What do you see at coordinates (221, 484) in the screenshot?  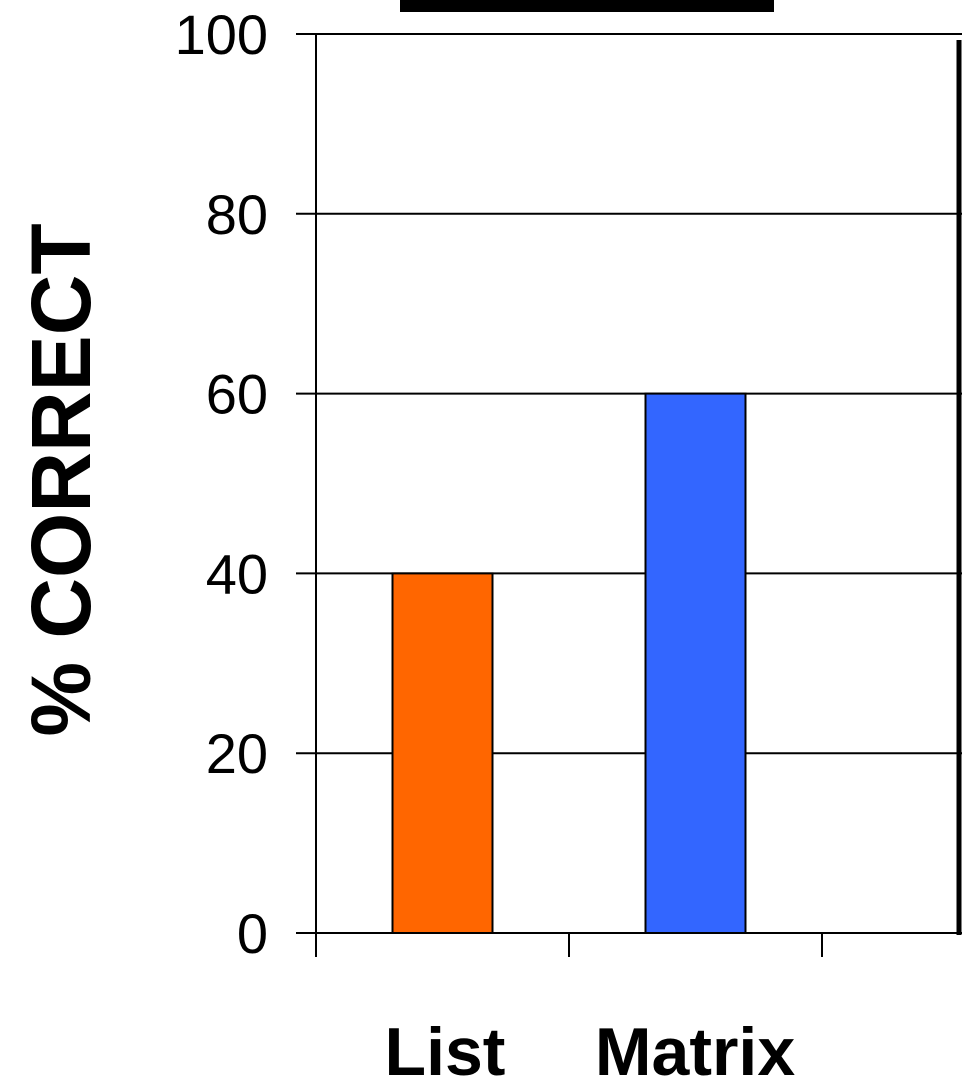 I see `y-tick-labels: 0 20 40 60 80 100` at bounding box center [221, 484].